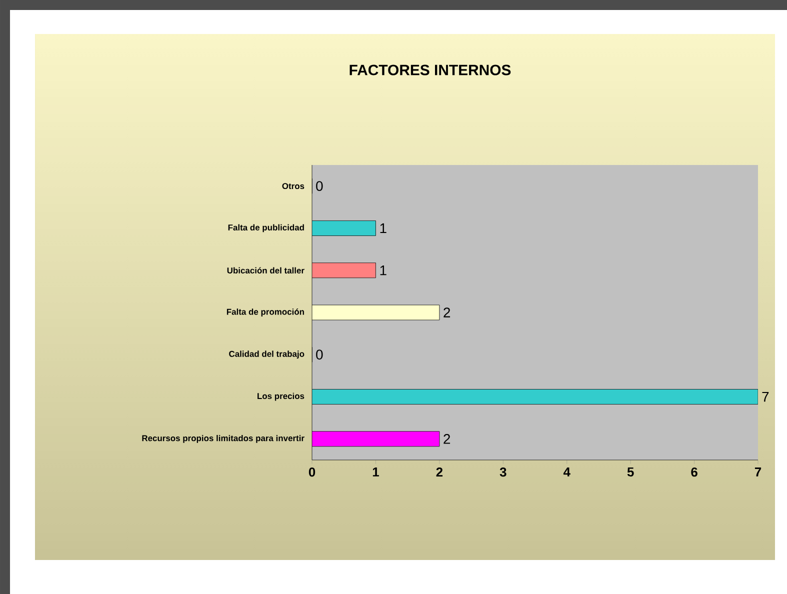 Image resolution: width=787 pixels, height=594 pixels. Describe the element at coordinates (266, 228) in the screenshot. I see `y-tick-label: Falta de publicidad` at that location.